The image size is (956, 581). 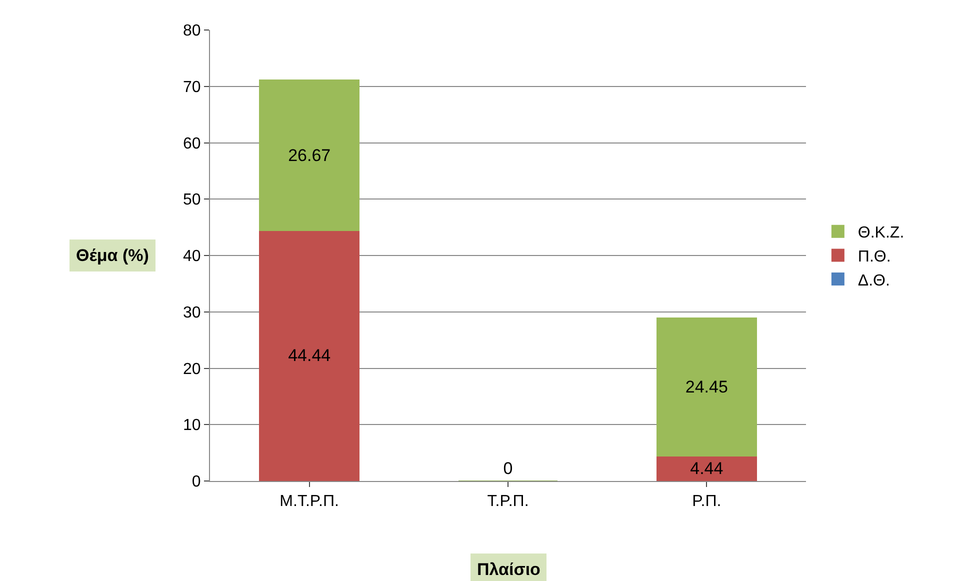 I want to click on y-tick-label: 10, so click(x=192, y=425).